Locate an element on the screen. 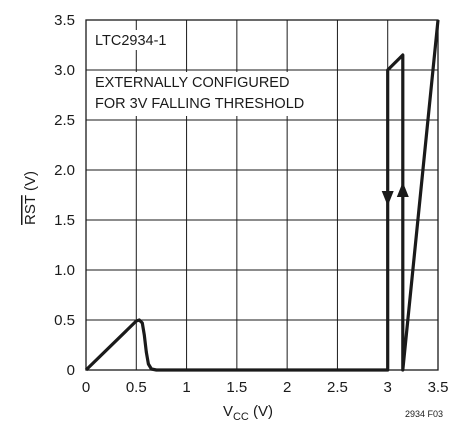 The image size is (450, 425). y-tick-label: 3.5 is located at coordinates (64, 20).